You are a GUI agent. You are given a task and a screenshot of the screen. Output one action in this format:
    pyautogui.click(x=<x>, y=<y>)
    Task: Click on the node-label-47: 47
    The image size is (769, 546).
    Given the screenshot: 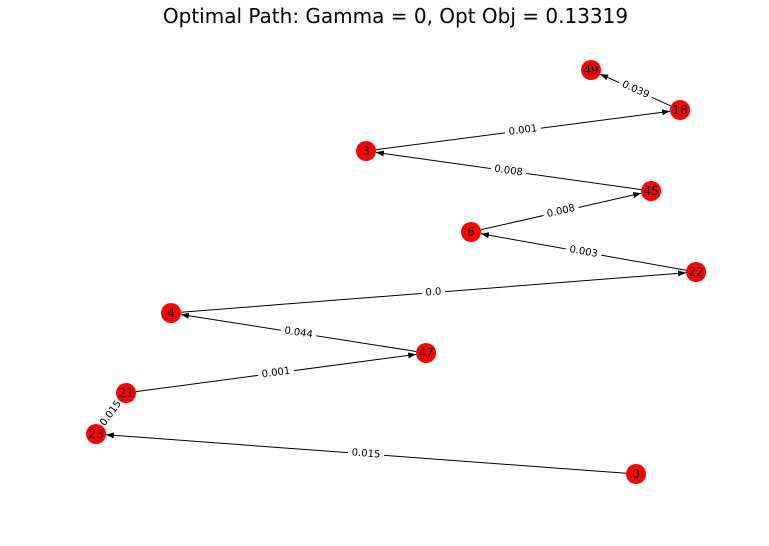 What is the action you would take?
    pyautogui.click(x=425, y=353)
    